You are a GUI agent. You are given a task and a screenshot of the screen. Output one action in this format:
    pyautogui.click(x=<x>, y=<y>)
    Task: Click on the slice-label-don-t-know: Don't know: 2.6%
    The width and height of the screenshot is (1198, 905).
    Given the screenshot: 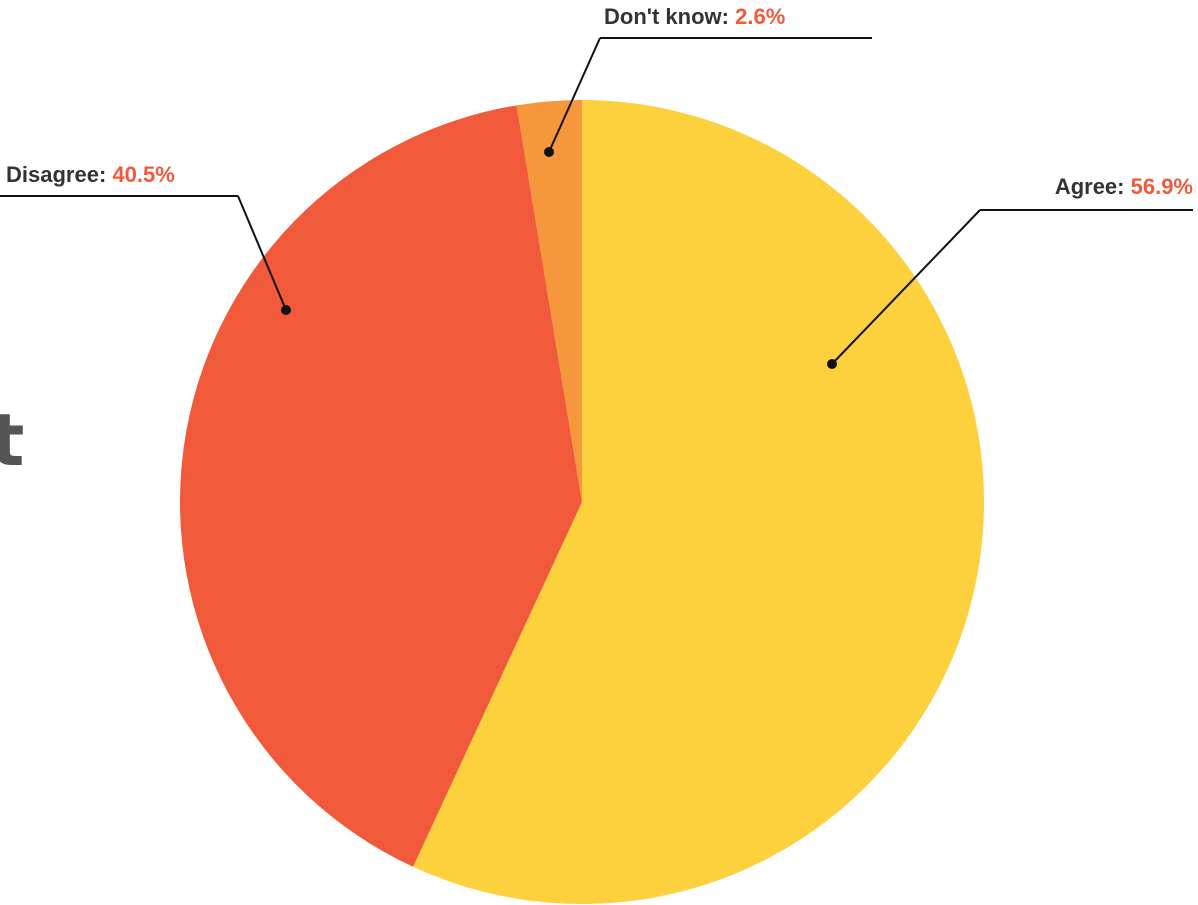 What is the action you would take?
    pyautogui.click(x=694, y=16)
    